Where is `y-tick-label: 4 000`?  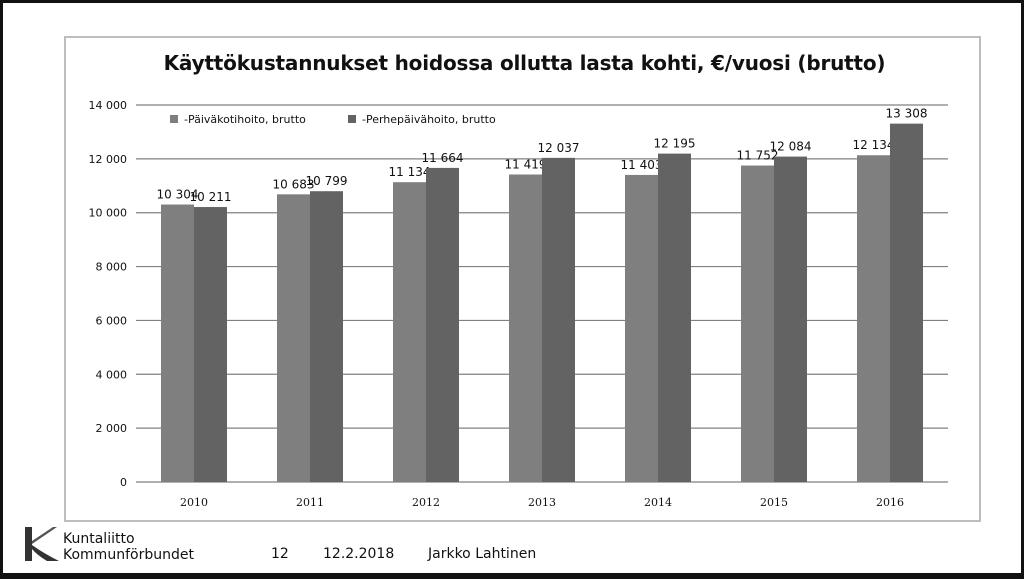 y-tick-label: 4 000 is located at coordinates (112, 374).